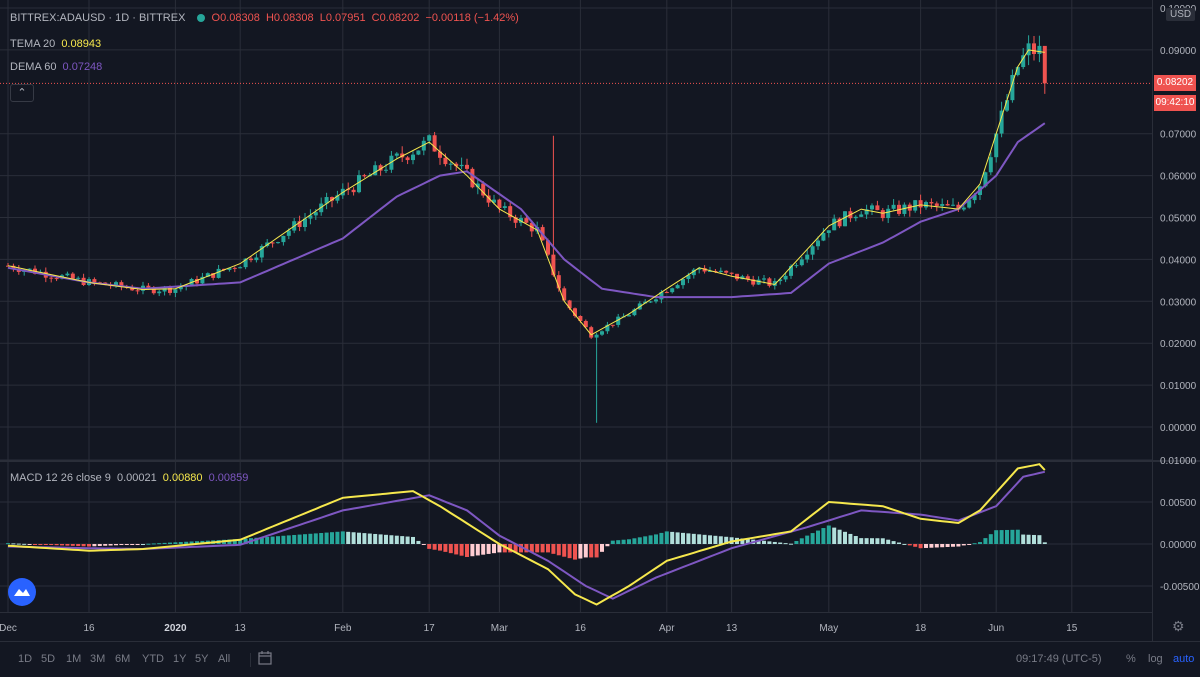 Image resolution: width=1200 pixels, height=677 pixels. I want to click on macd-tick-label: 0.00000, so click(1178, 545).